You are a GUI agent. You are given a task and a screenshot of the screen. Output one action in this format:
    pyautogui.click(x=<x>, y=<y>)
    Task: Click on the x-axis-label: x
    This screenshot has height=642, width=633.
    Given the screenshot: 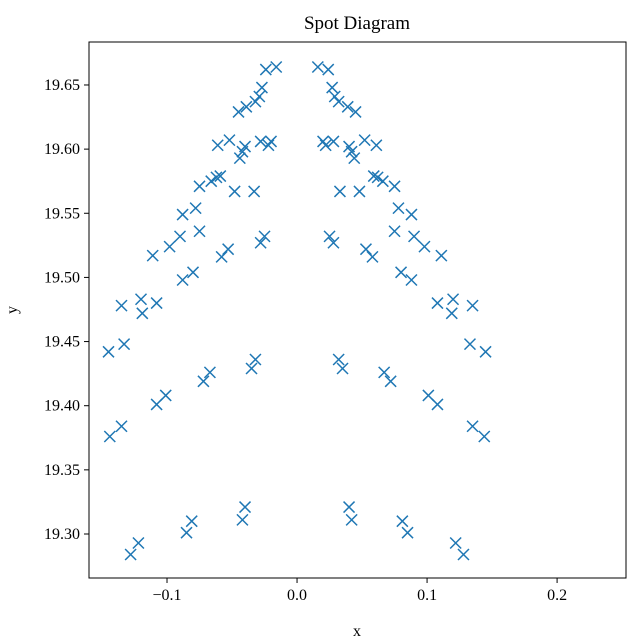 What is the action you would take?
    pyautogui.click(x=357, y=631)
    